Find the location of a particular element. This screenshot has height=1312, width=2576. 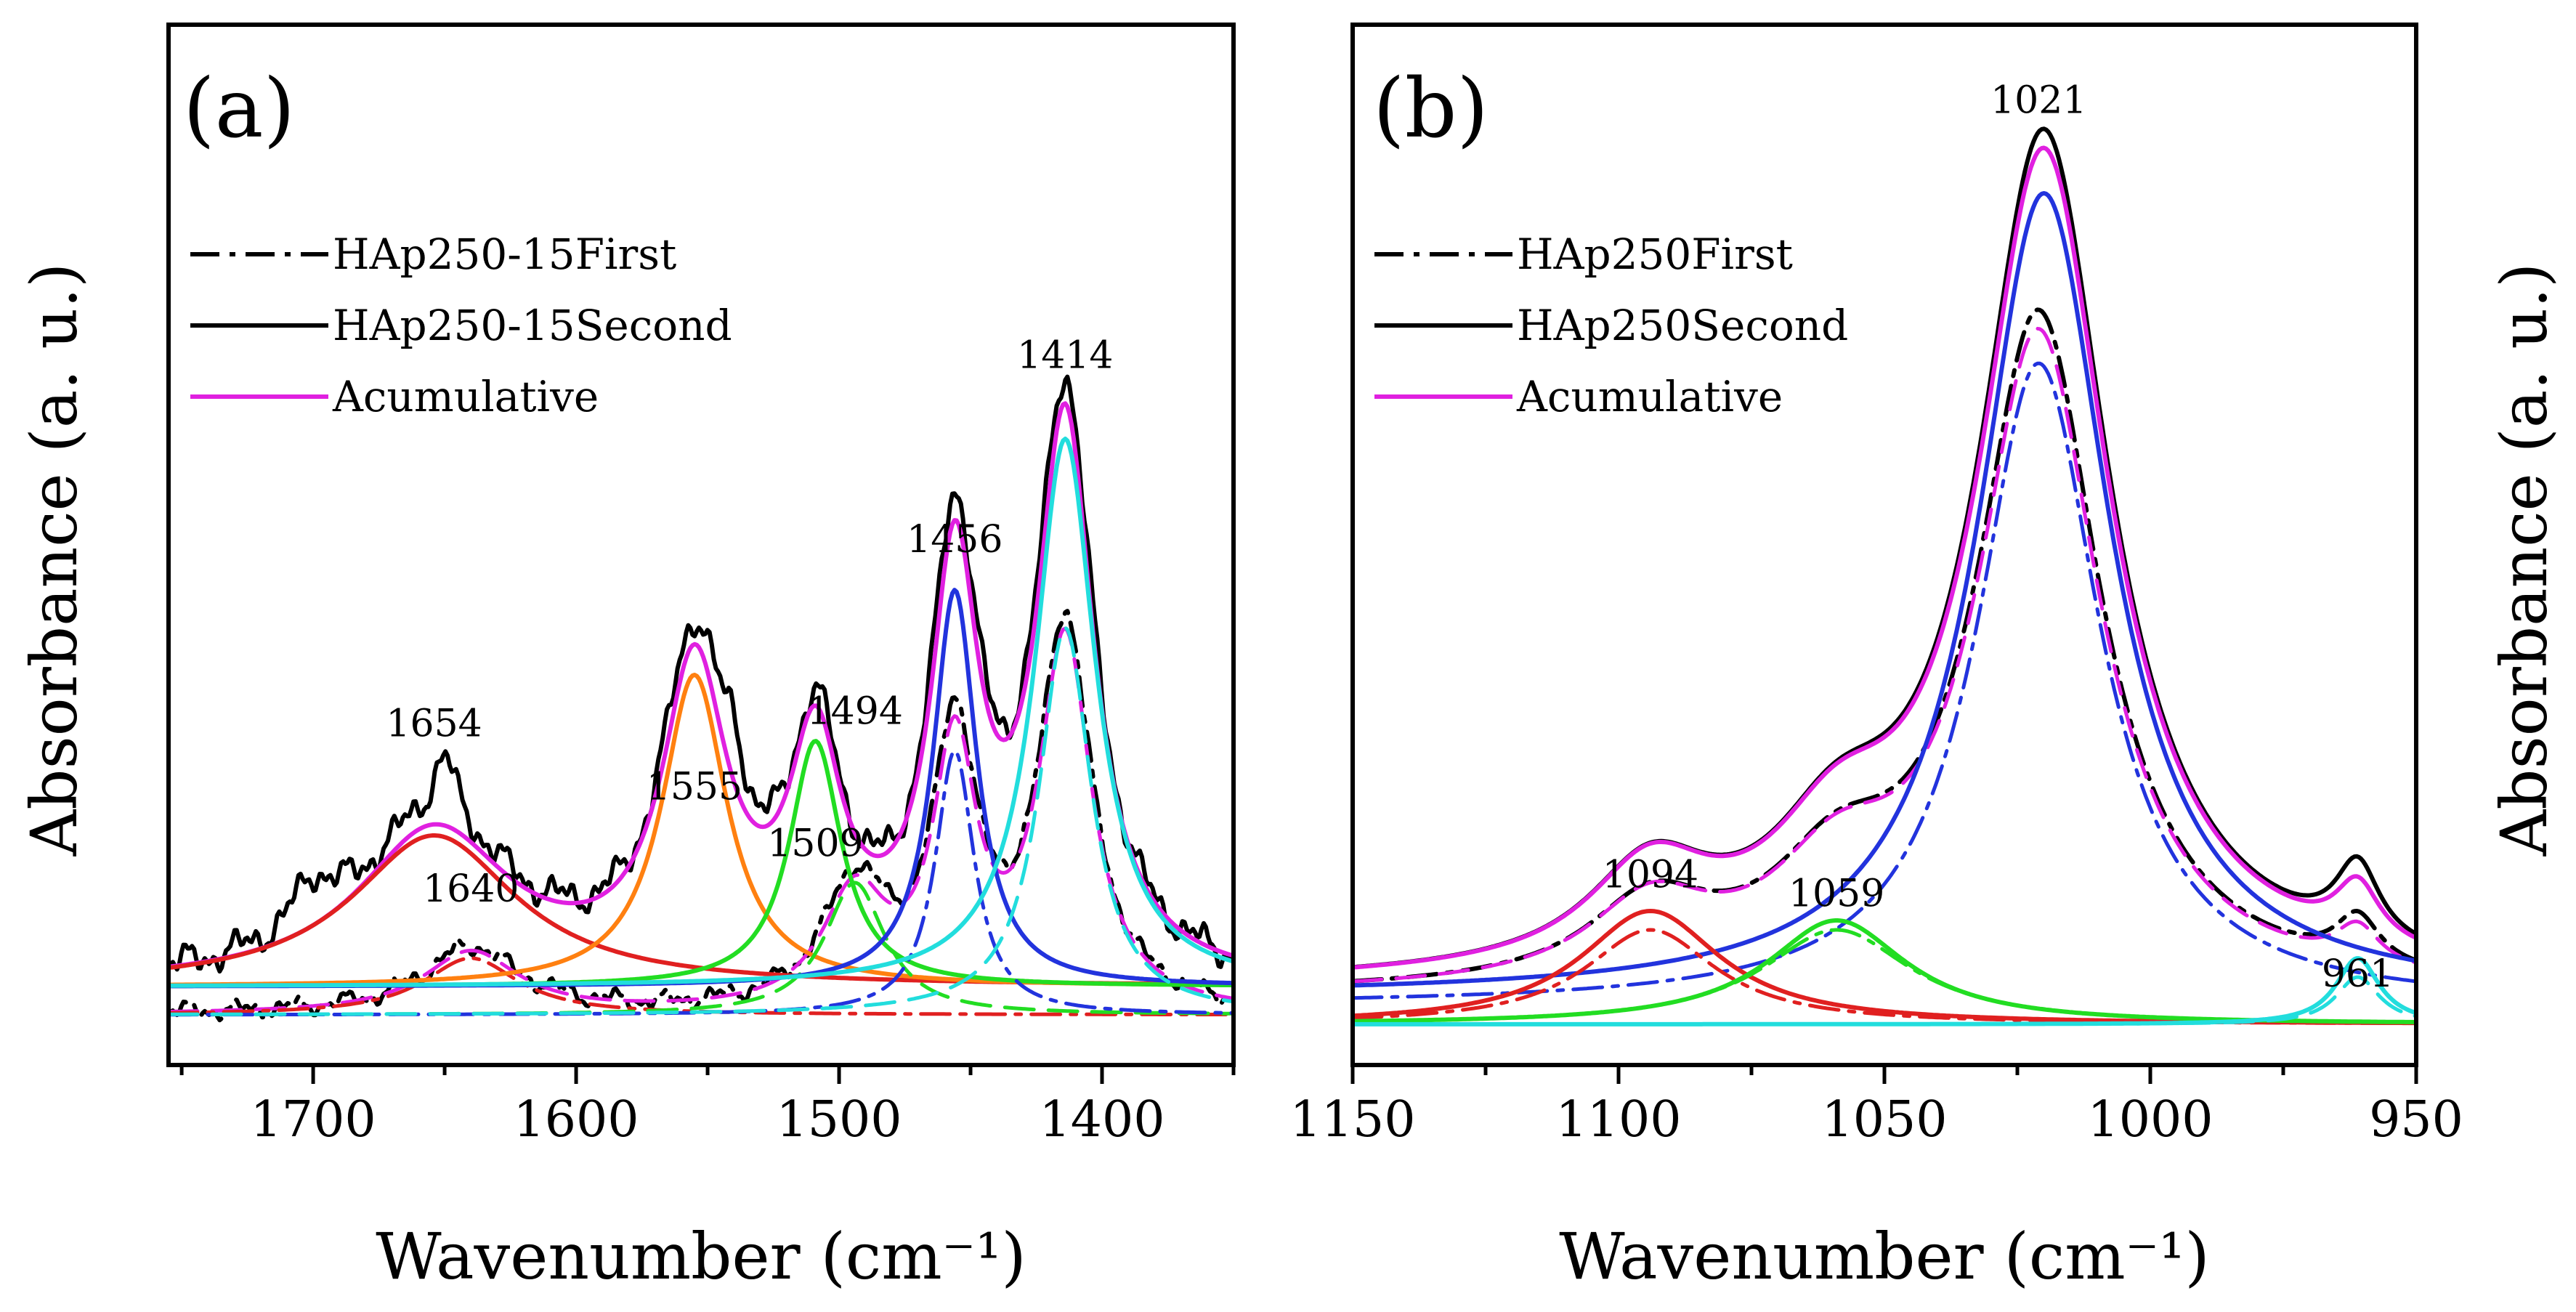

panel-a-label: (a) is located at coordinates (239, 109).